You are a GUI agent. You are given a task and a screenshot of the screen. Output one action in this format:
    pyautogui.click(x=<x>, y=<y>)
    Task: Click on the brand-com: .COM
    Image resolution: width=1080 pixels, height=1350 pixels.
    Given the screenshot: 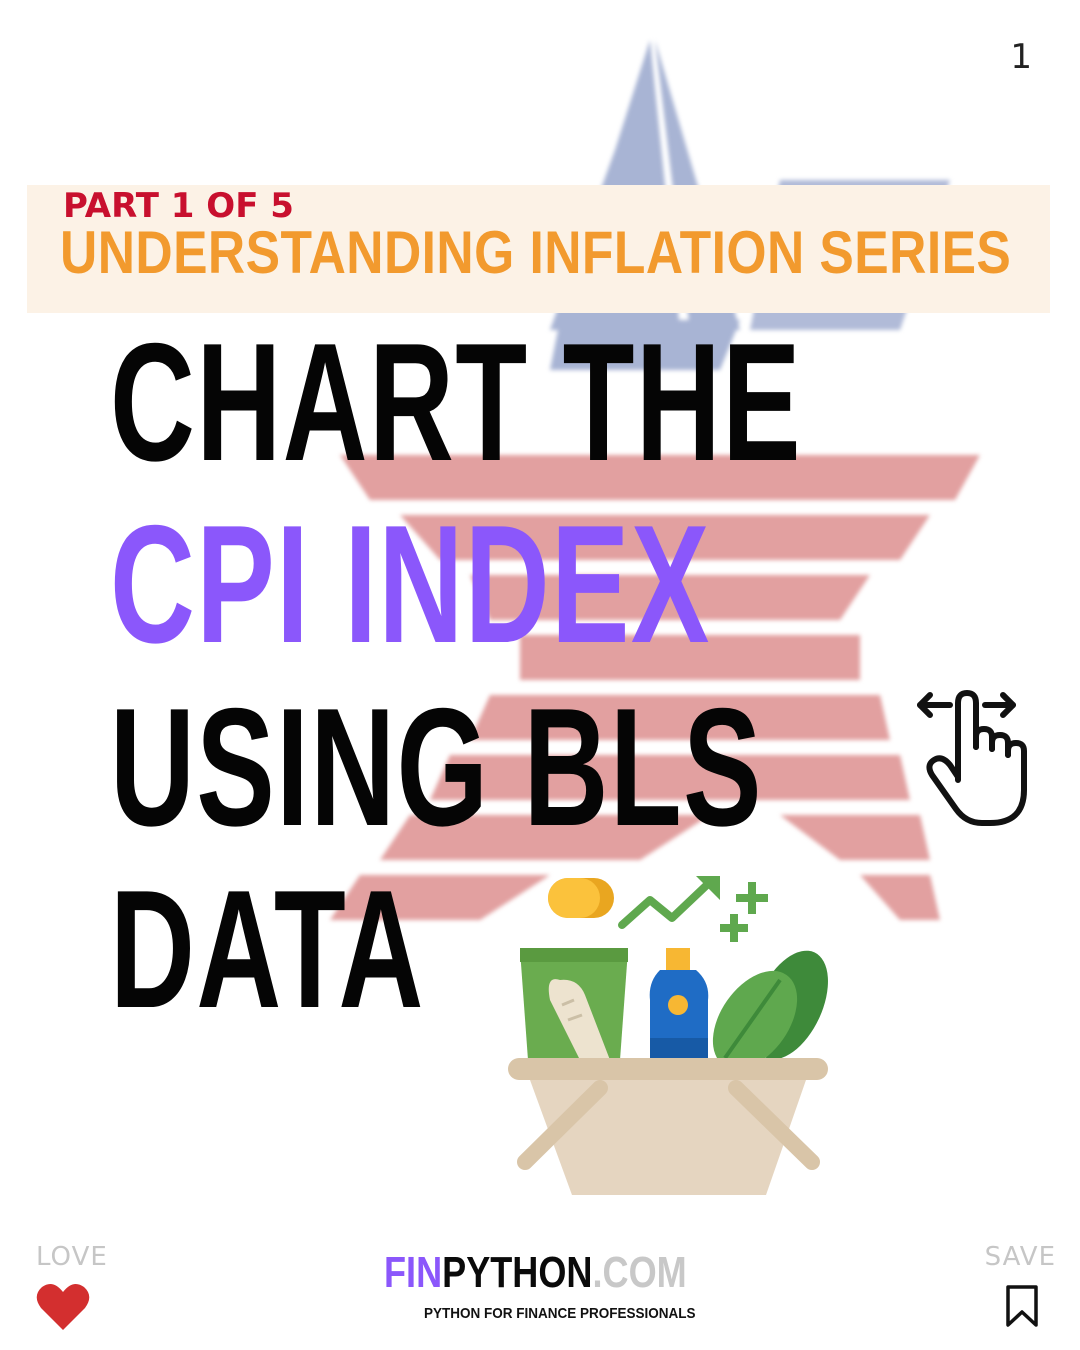 What is the action you would take?
    pyautogui.click(x=639, y=1272)
    